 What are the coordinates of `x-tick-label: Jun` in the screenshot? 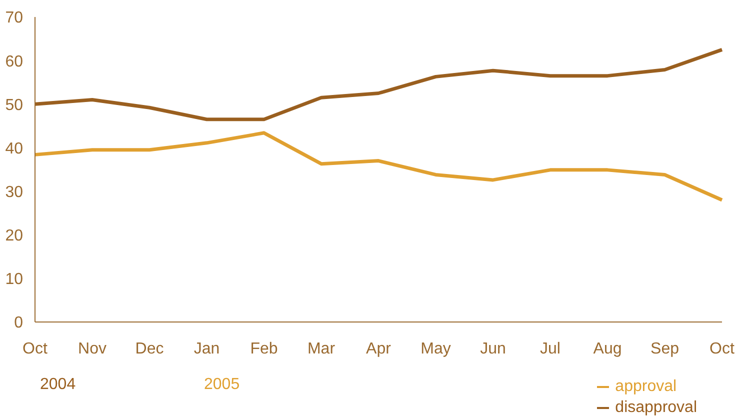 It's located at (493, 349).